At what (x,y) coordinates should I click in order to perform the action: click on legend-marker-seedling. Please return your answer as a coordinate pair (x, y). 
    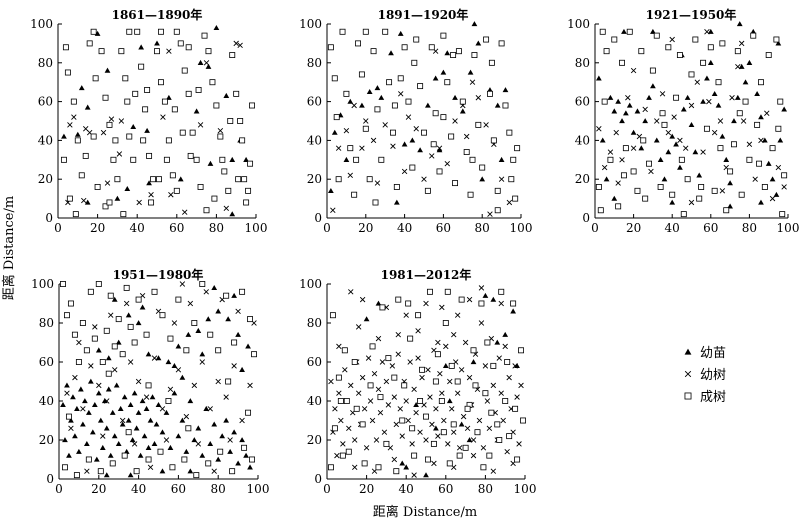
    Looking at the image, I should click on (688, 351).